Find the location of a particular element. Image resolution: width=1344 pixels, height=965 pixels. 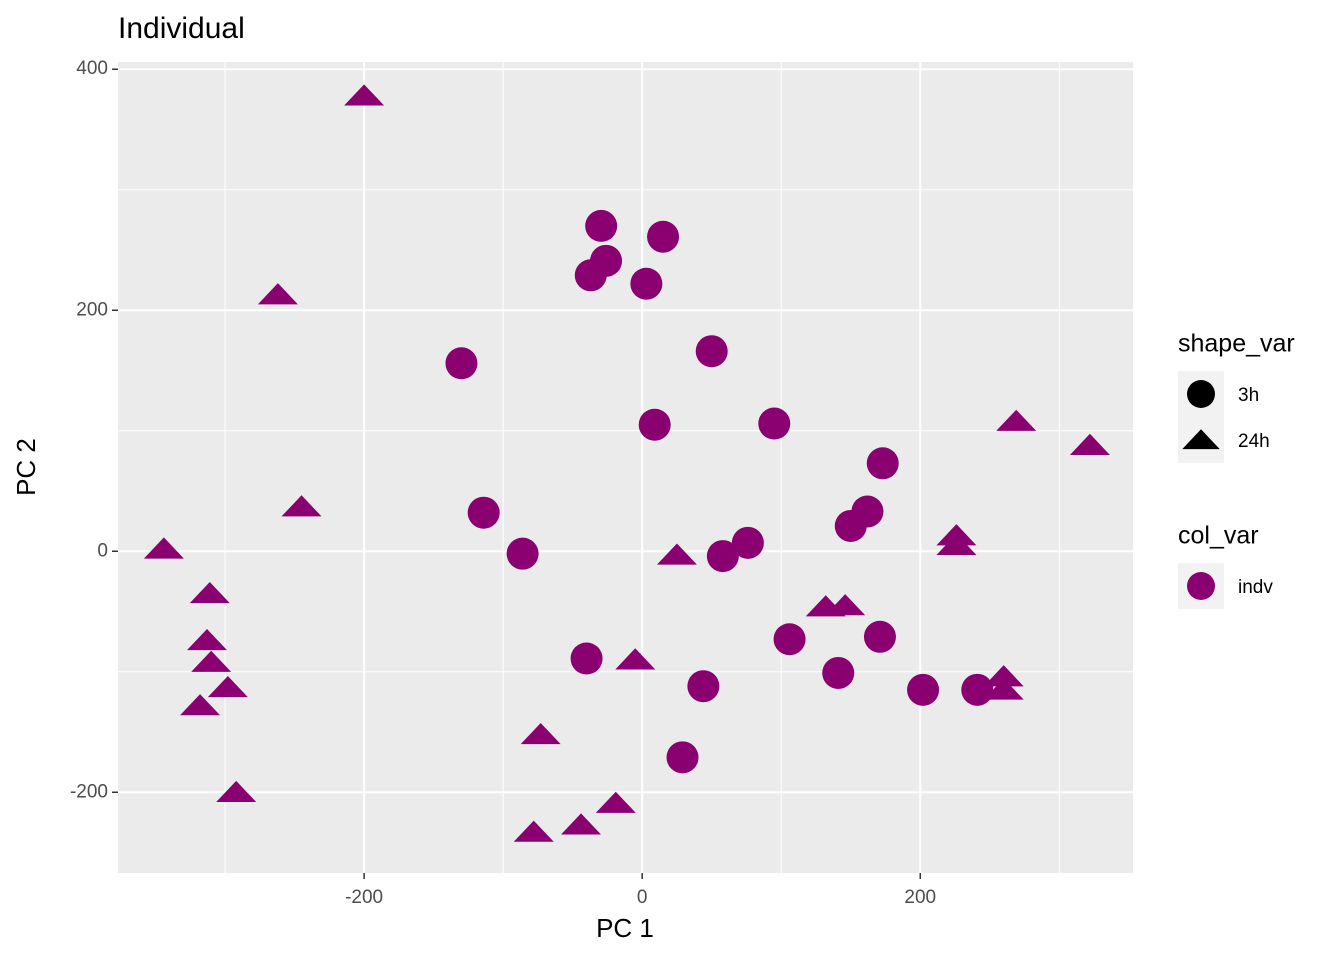

y-axis-title: PC 2 is located at coordinates (26, 467).